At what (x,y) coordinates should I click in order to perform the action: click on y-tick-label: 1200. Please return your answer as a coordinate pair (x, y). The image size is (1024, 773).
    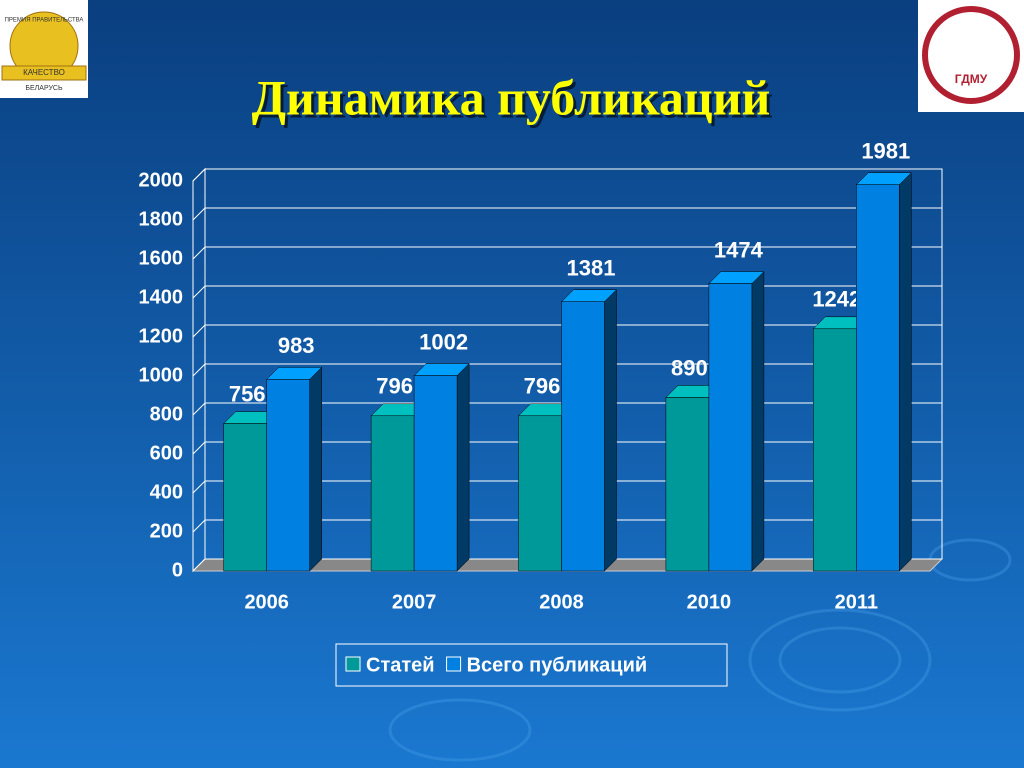
    Looking at the image, I should click on (161, 336).